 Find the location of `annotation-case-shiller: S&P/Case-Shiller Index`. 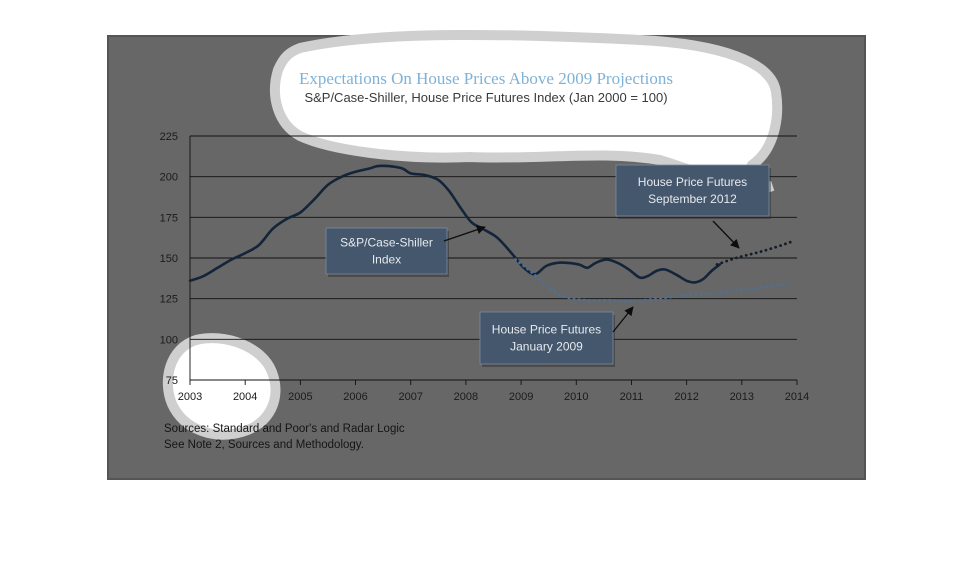

annotation-case-shiller: S&P/Case-Shiller Index is located at coordinates (405, 251).